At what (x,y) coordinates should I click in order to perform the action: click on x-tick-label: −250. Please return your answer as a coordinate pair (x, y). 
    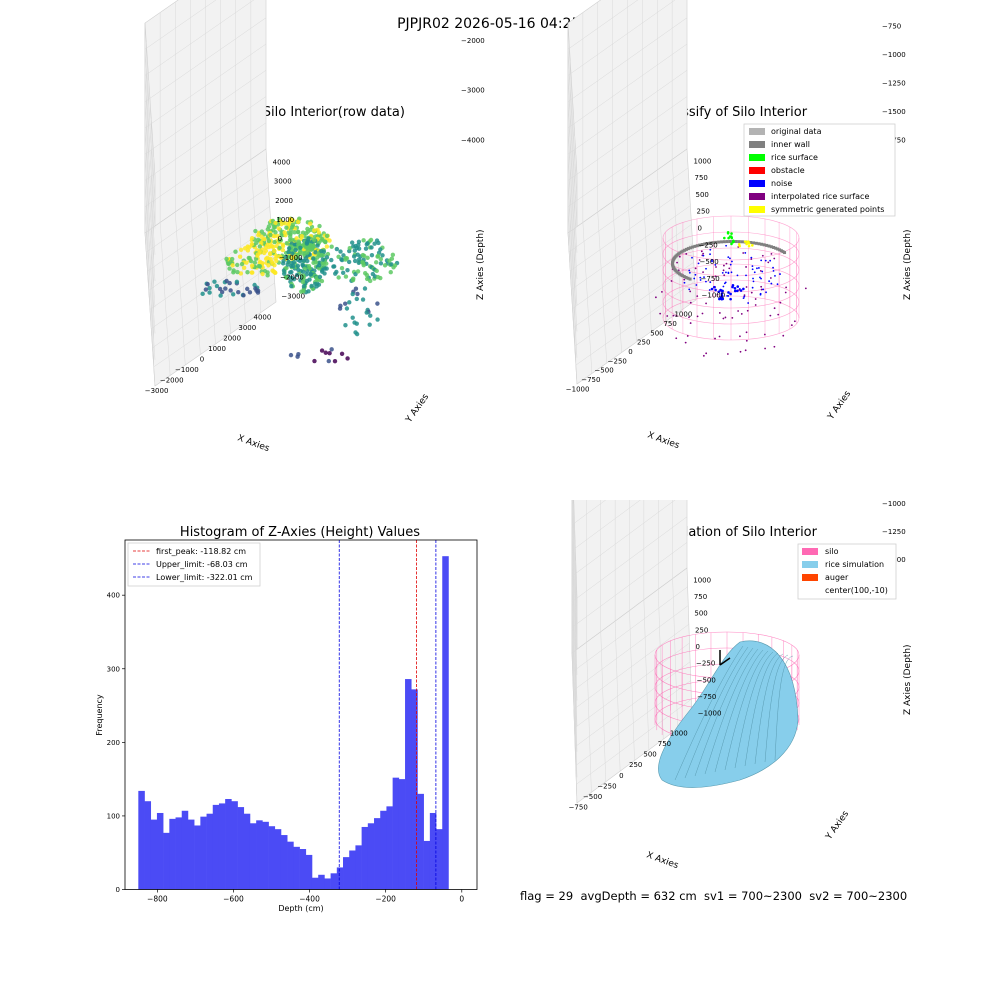
    Looking at the image, I should click on (606, 786).